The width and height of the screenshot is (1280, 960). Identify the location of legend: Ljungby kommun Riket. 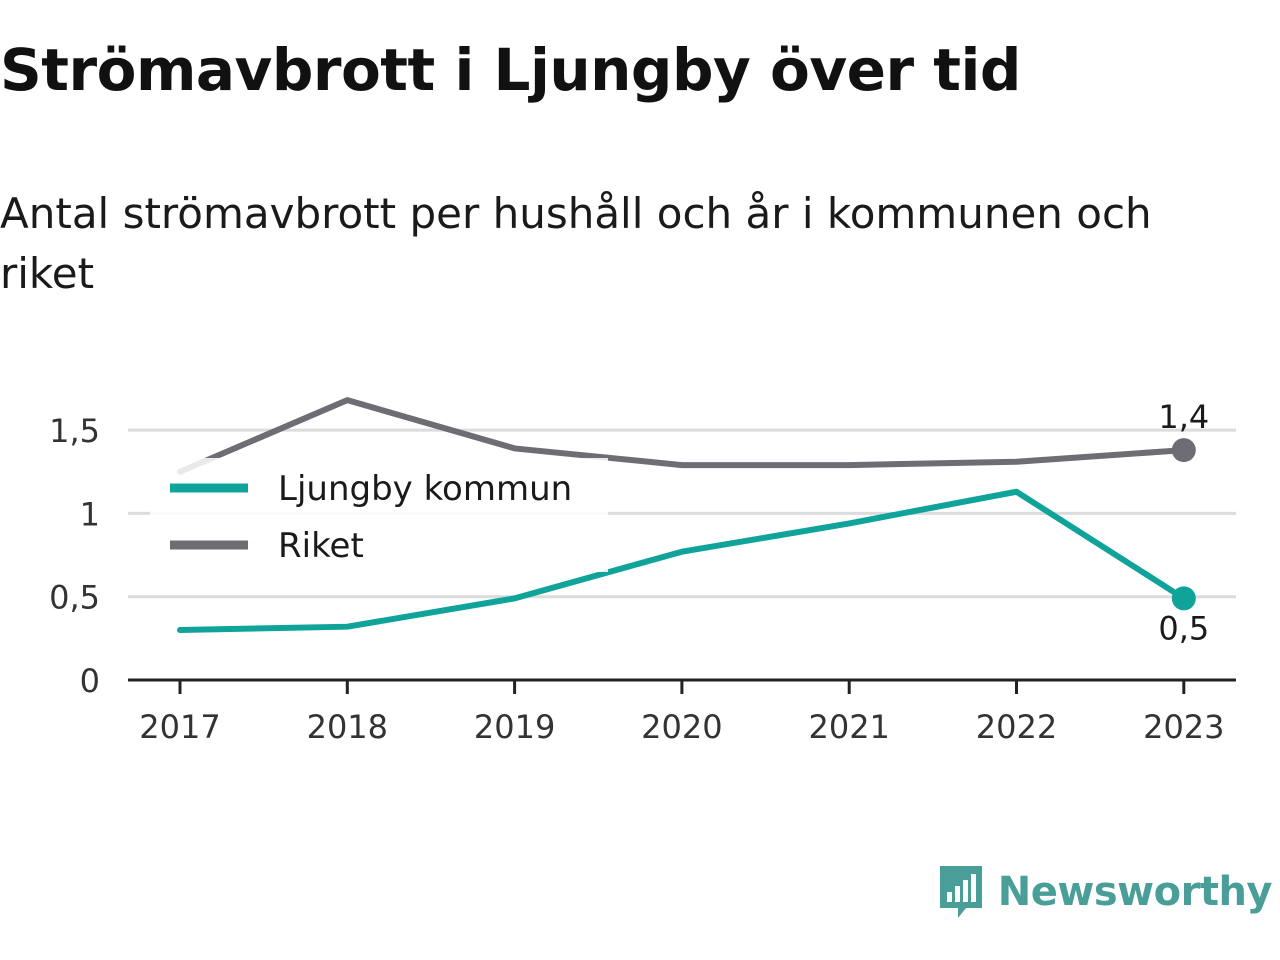
(379, 515).